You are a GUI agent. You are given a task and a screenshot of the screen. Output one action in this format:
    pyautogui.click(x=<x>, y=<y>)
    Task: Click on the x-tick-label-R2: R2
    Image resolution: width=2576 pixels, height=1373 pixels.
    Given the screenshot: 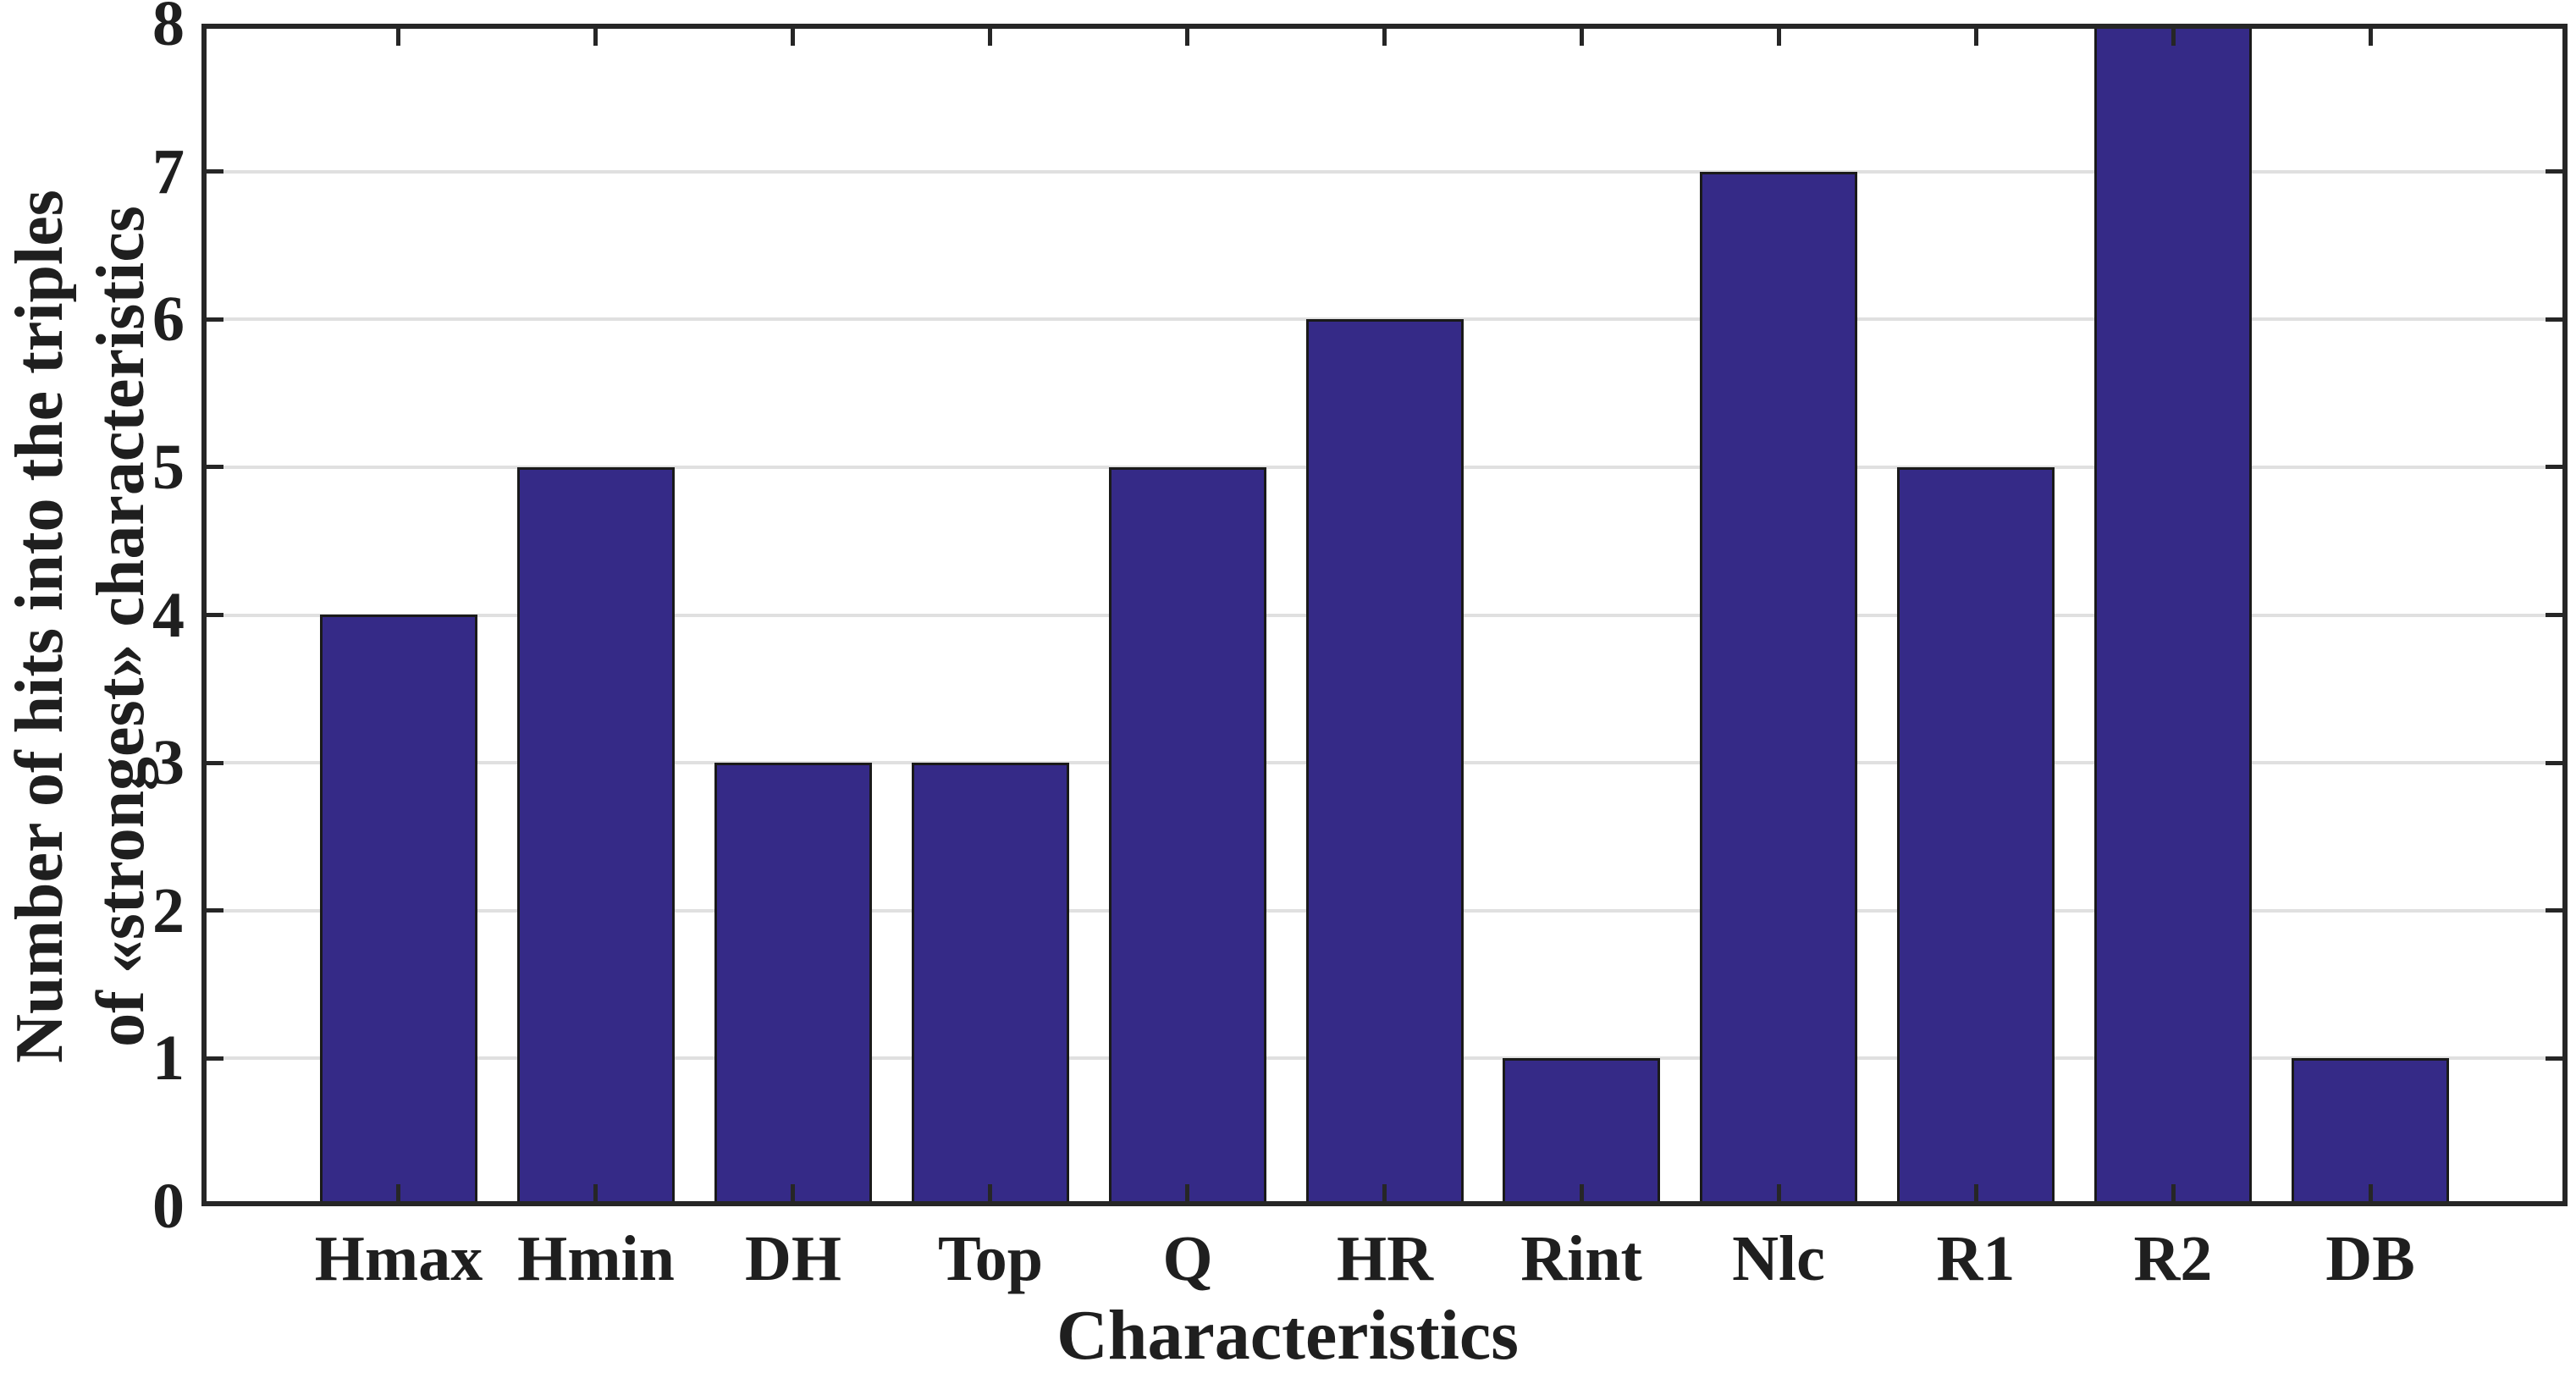 What is the action you would take?
    pyautogui.click(x=2173, y=1259)
    